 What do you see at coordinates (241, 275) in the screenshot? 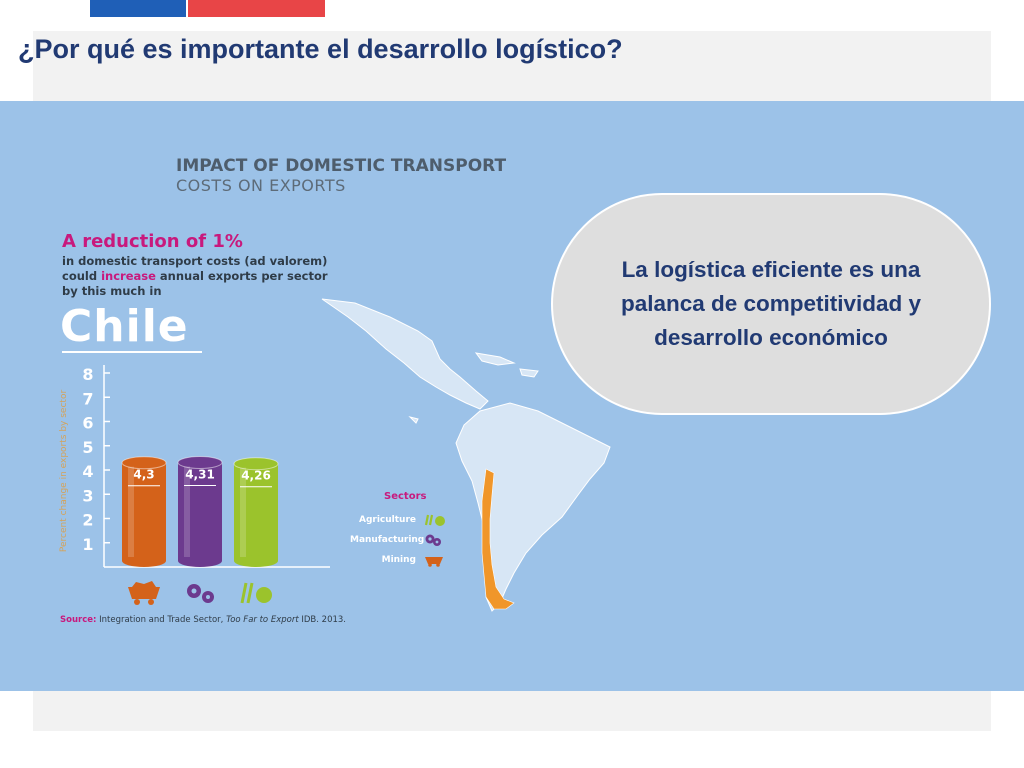
I see `desc-per-sector: annual exports per sector` at bounding box center [241, 275].